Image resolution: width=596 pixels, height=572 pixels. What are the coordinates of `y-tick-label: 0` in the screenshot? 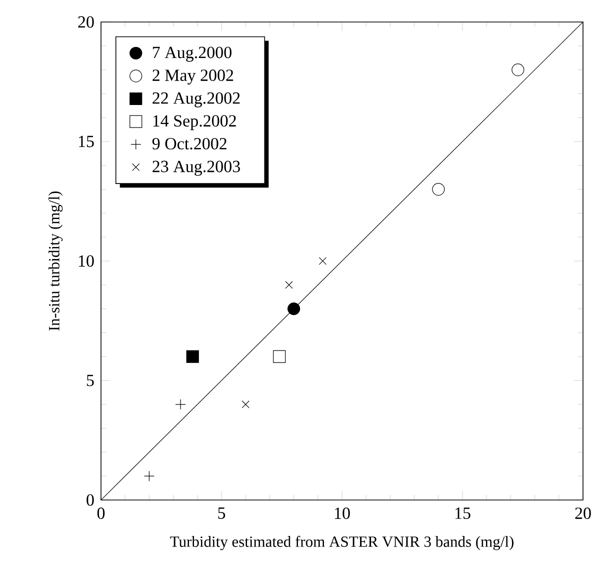 It's located at (90, 500).